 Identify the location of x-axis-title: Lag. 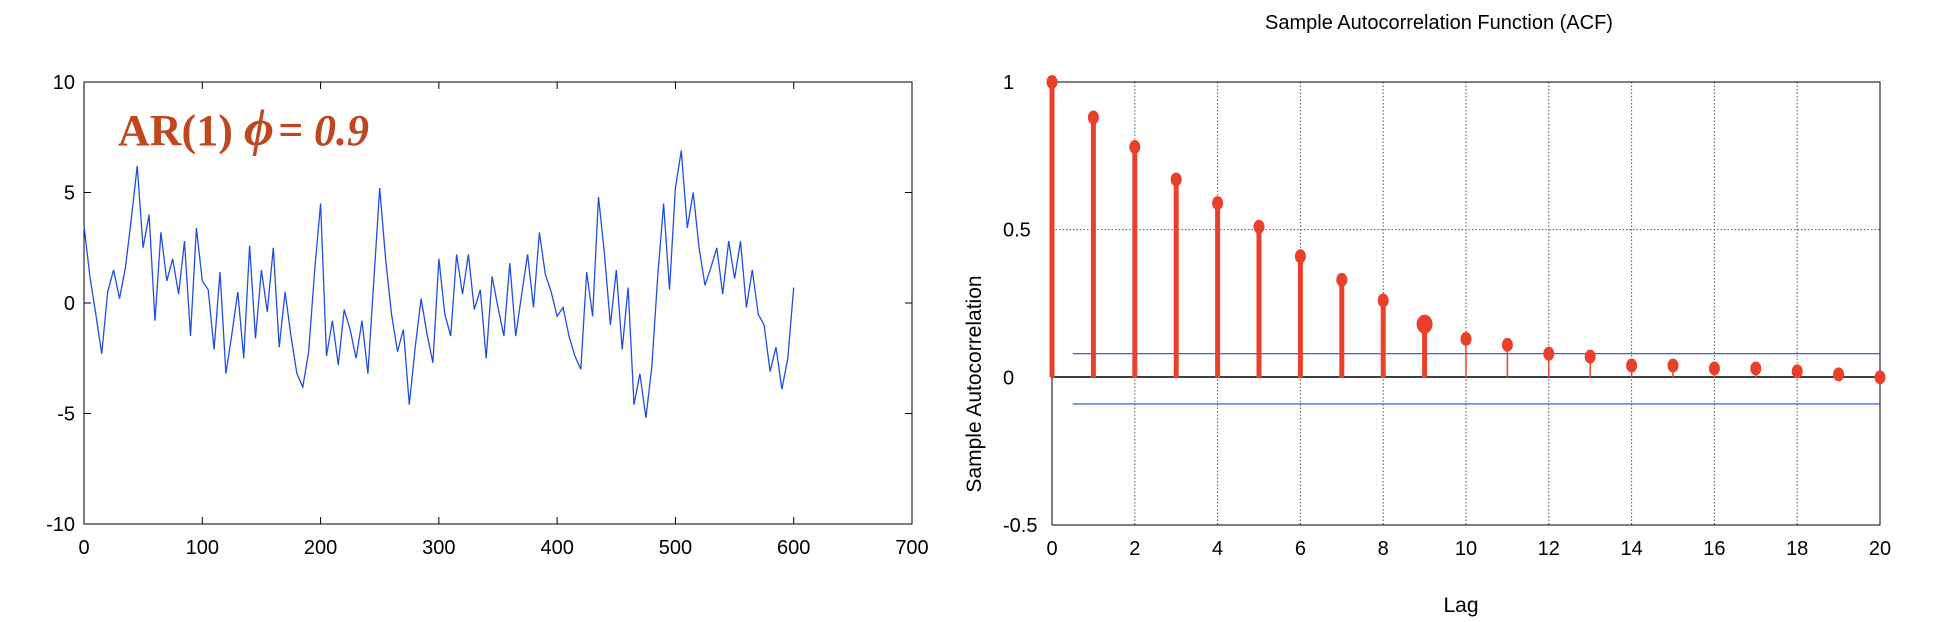
(1460, 605).